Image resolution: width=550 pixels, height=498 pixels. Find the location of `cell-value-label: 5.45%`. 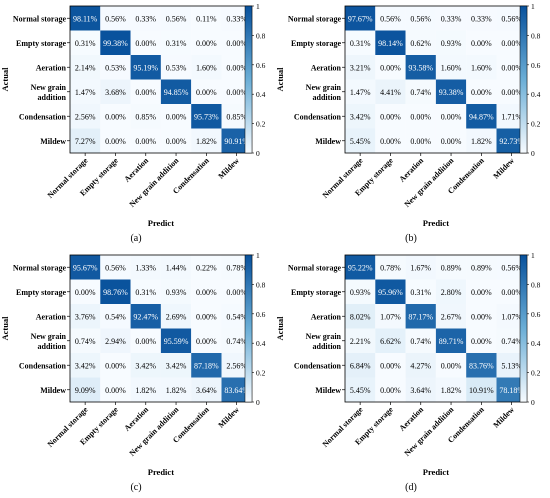

cell-value-label: 5.45% is located at coordinates (360, 390).